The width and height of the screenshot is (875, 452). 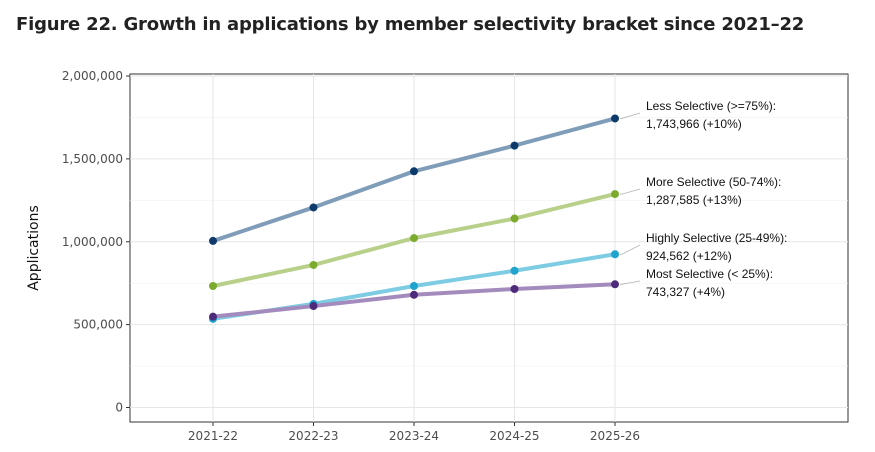 What do you see at coordinates (92, 76) in the screenshot?
I see `y-tick-label: 2,000,000` at bounding box center [92, 76].